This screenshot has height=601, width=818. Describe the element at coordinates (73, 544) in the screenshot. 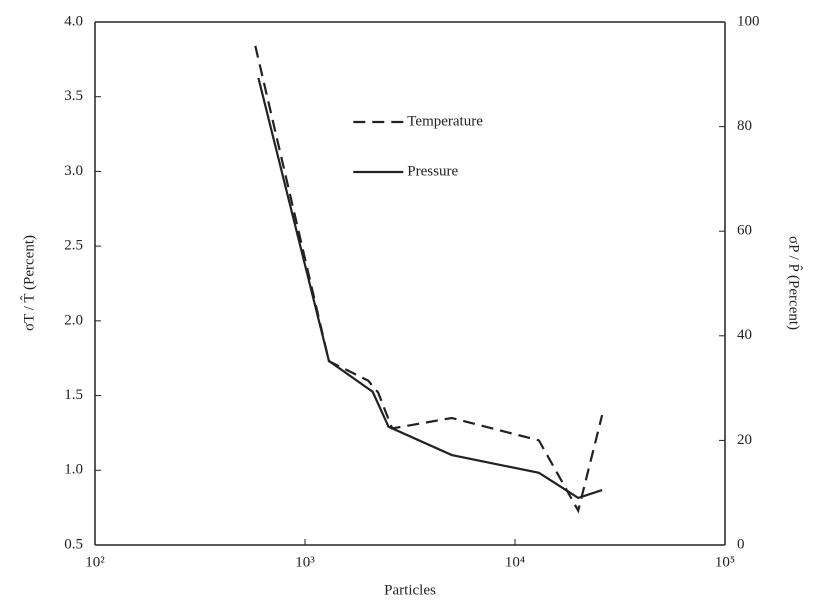

I see `y-tick-label: 0.5` at that location.